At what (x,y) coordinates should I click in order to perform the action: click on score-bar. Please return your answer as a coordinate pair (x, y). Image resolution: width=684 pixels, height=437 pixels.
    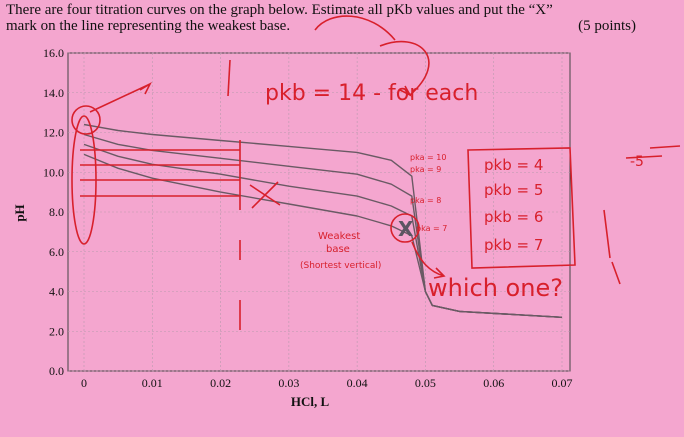
    Looking at the image, I should click on (665, 147).